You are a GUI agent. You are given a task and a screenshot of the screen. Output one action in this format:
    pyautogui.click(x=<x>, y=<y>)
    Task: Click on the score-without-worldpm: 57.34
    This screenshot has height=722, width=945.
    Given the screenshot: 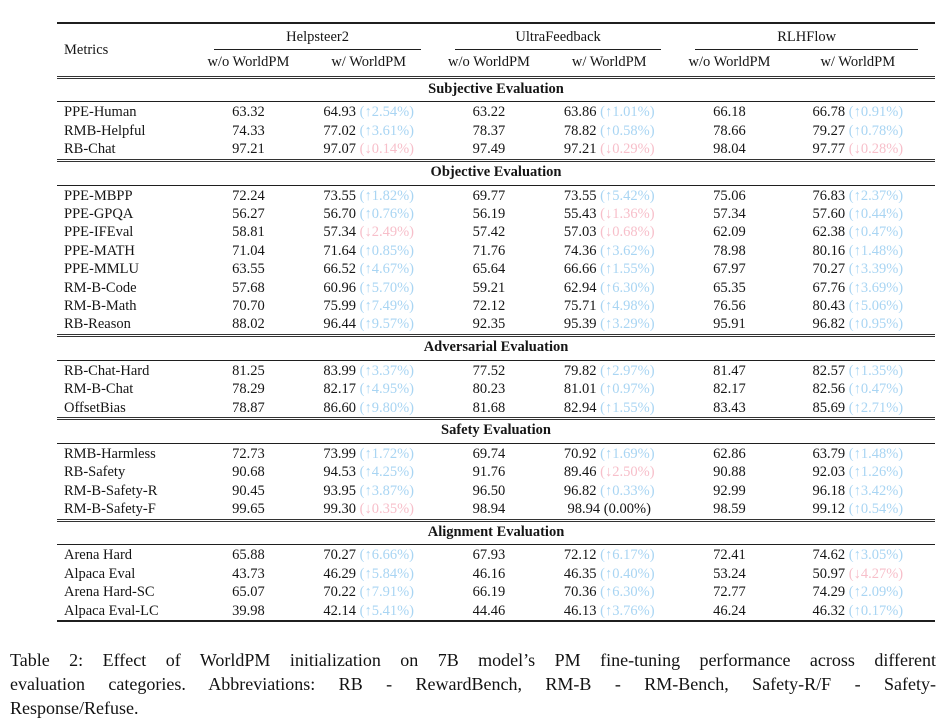 What is the action you would take?
    pyautogui.click(x=729, y=213)
    